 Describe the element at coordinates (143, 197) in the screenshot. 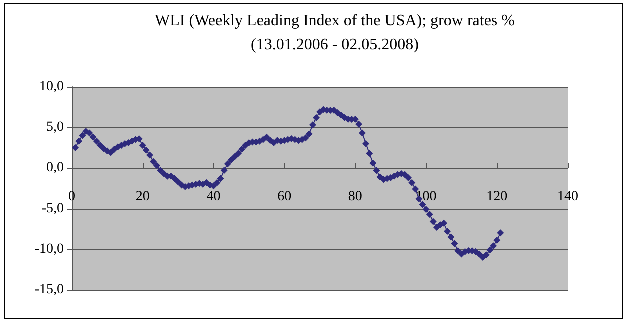

I see `x-tick-label: 20` at that location.